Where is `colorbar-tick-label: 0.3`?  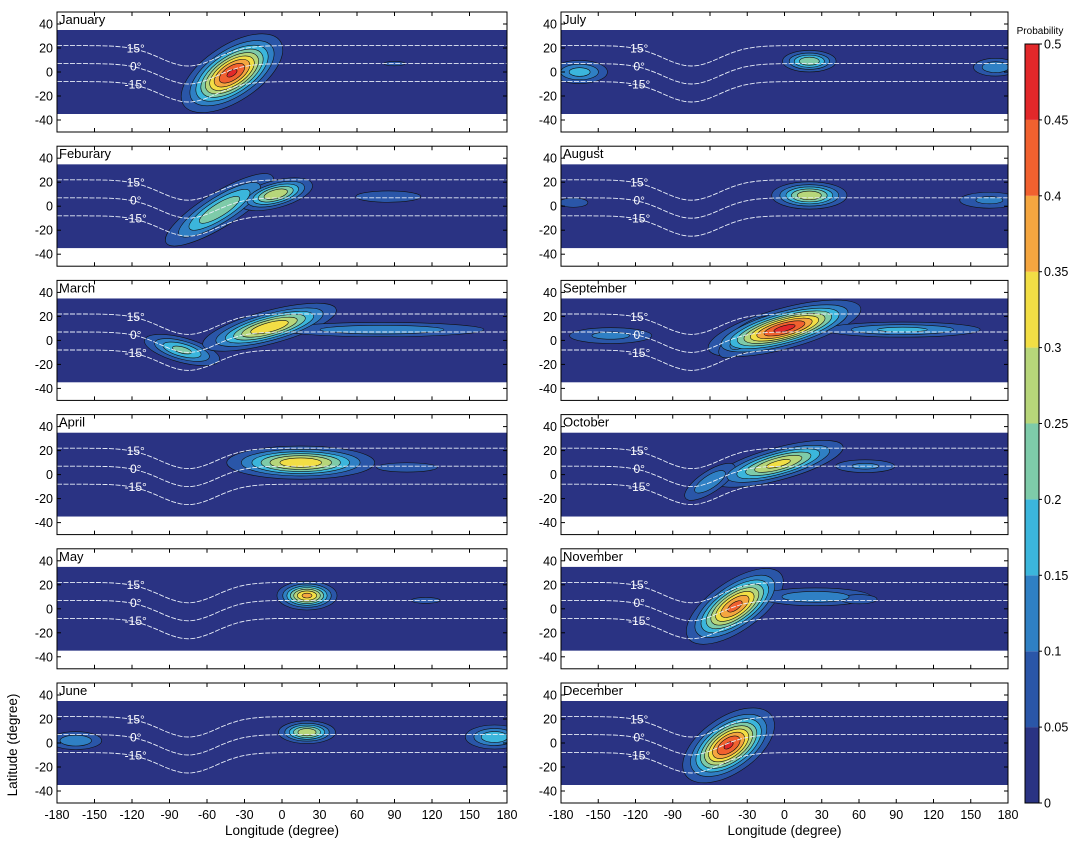
colorbar-tick-label: 0.3 is located at coordinates (1052, 348).